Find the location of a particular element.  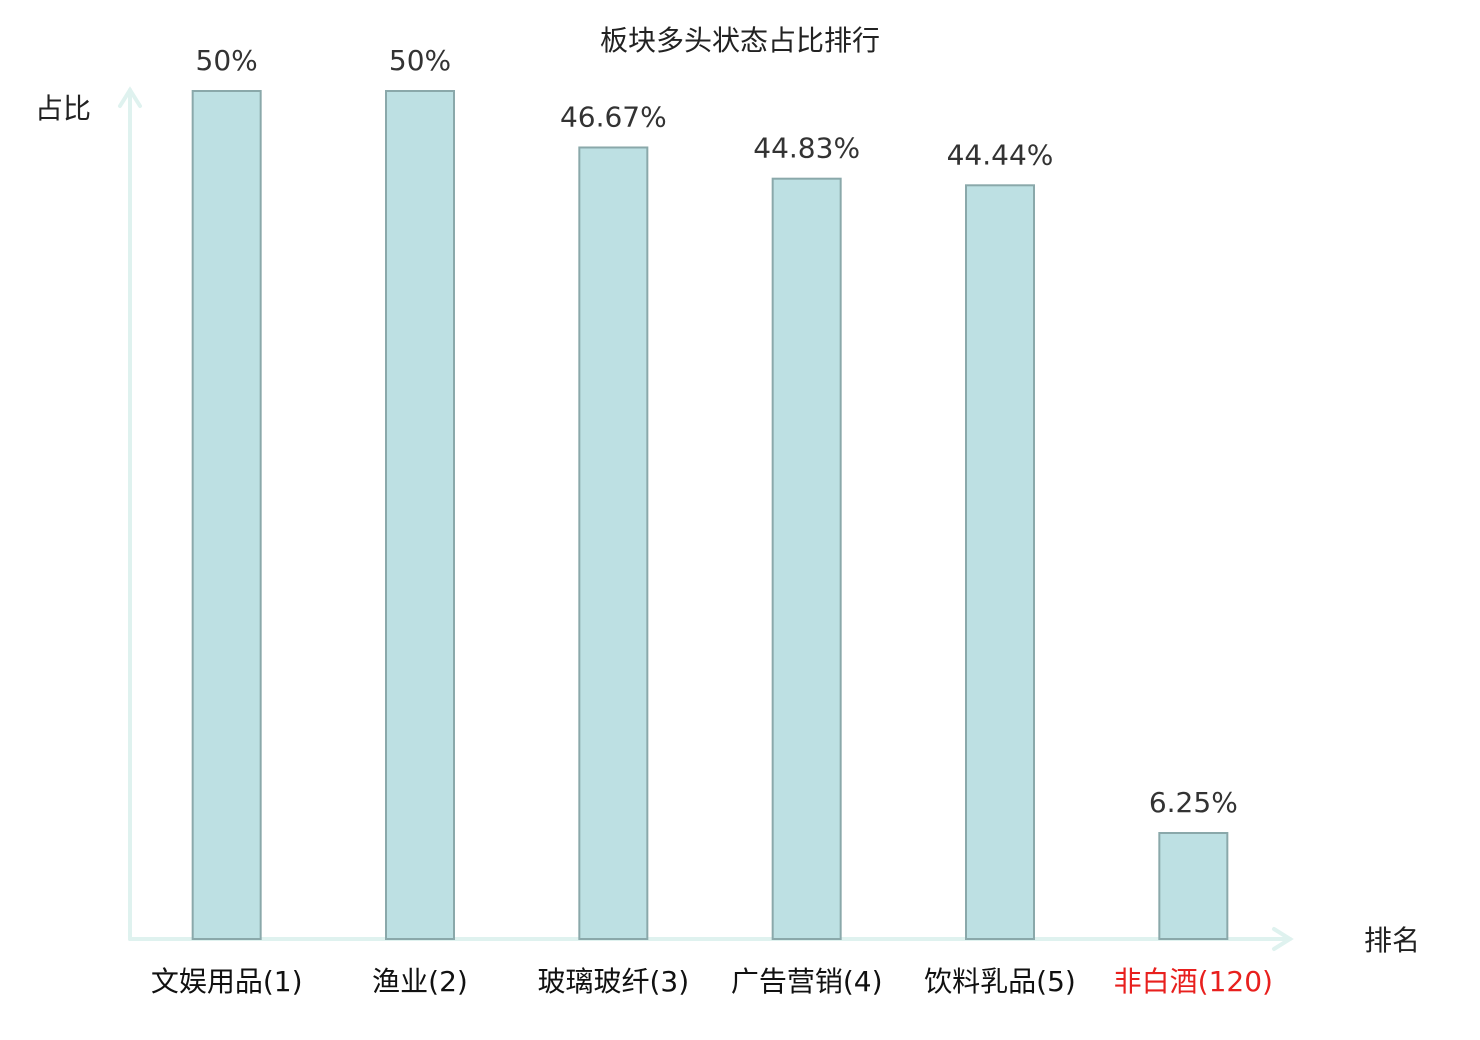

y-axis-arrow is located at coordinates (130, 97).